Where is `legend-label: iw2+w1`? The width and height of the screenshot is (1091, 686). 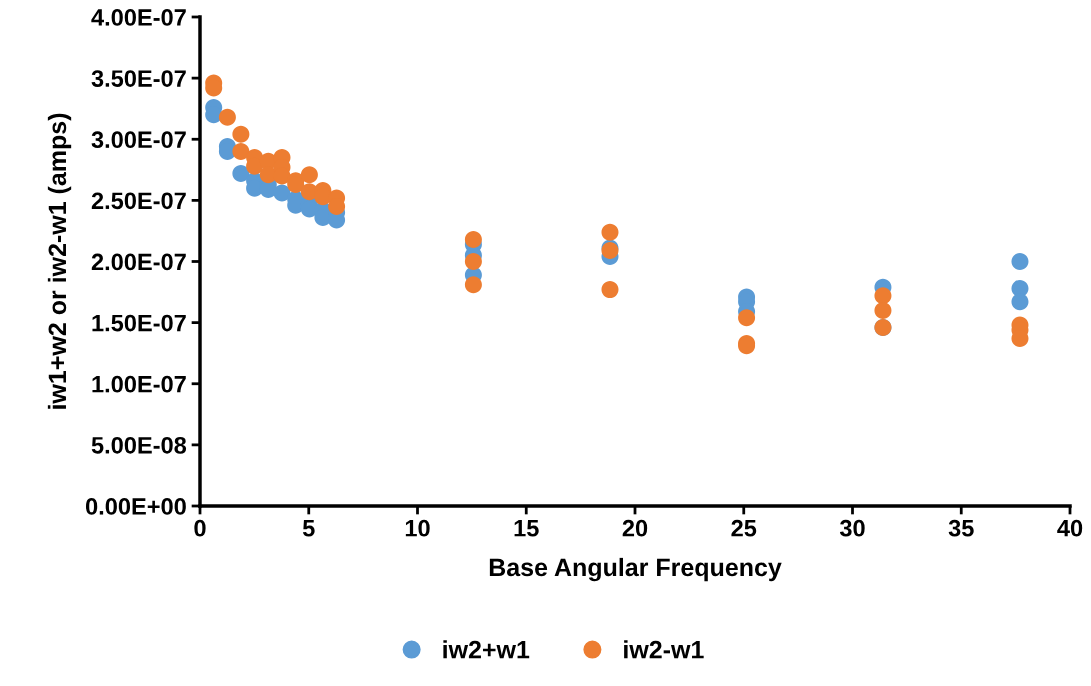 legend-label: iw2+w1 is located at coordinates (486, 649).